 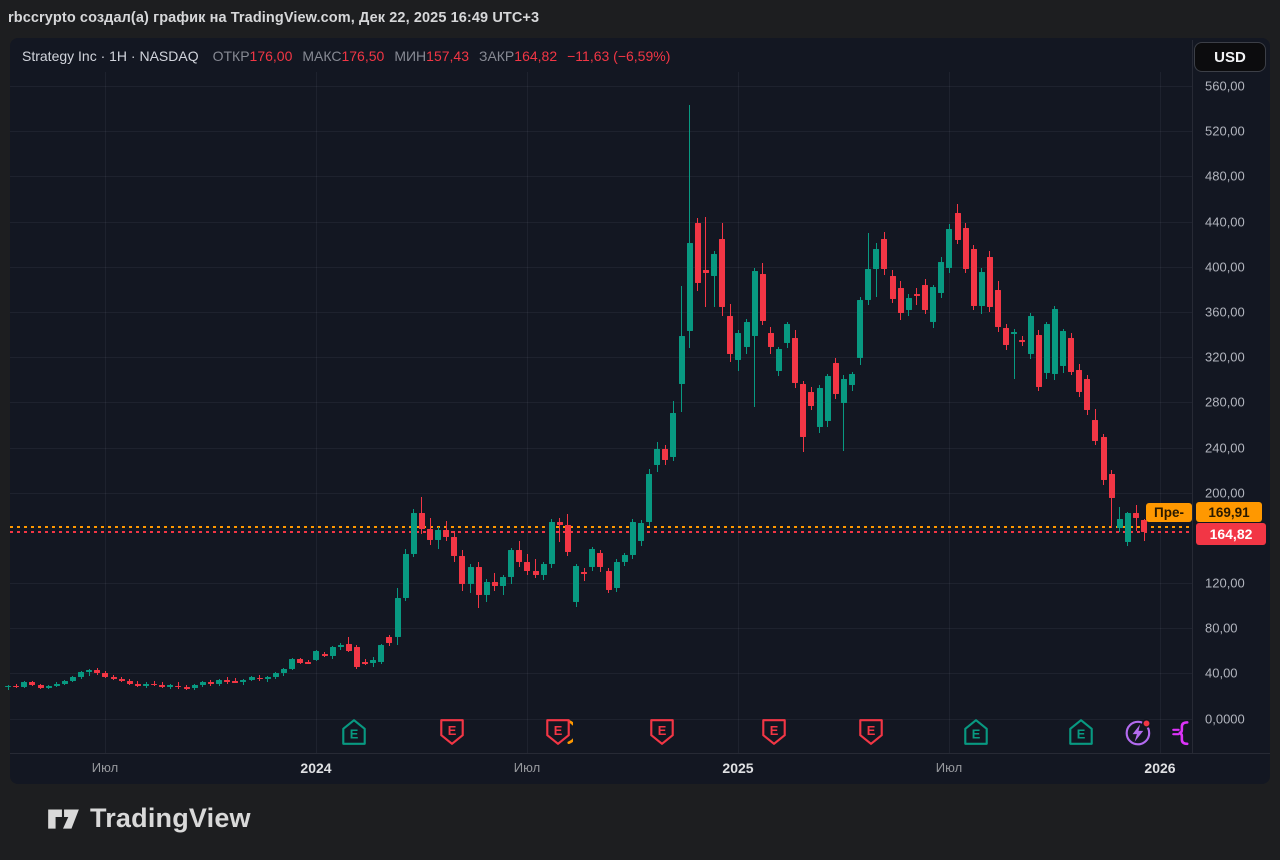 What do you see at coordinates (1231, 534) in the screenshot?
I see `last-price-tag: 164,82` at bounding box center [1231, 534].